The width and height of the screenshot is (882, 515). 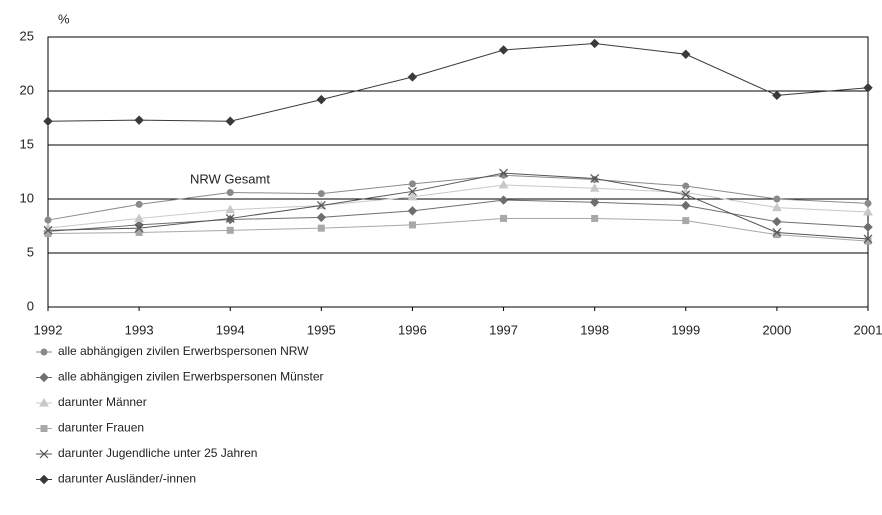 I want to click on x-tick-label: 1998, so click(x=594, y=329).